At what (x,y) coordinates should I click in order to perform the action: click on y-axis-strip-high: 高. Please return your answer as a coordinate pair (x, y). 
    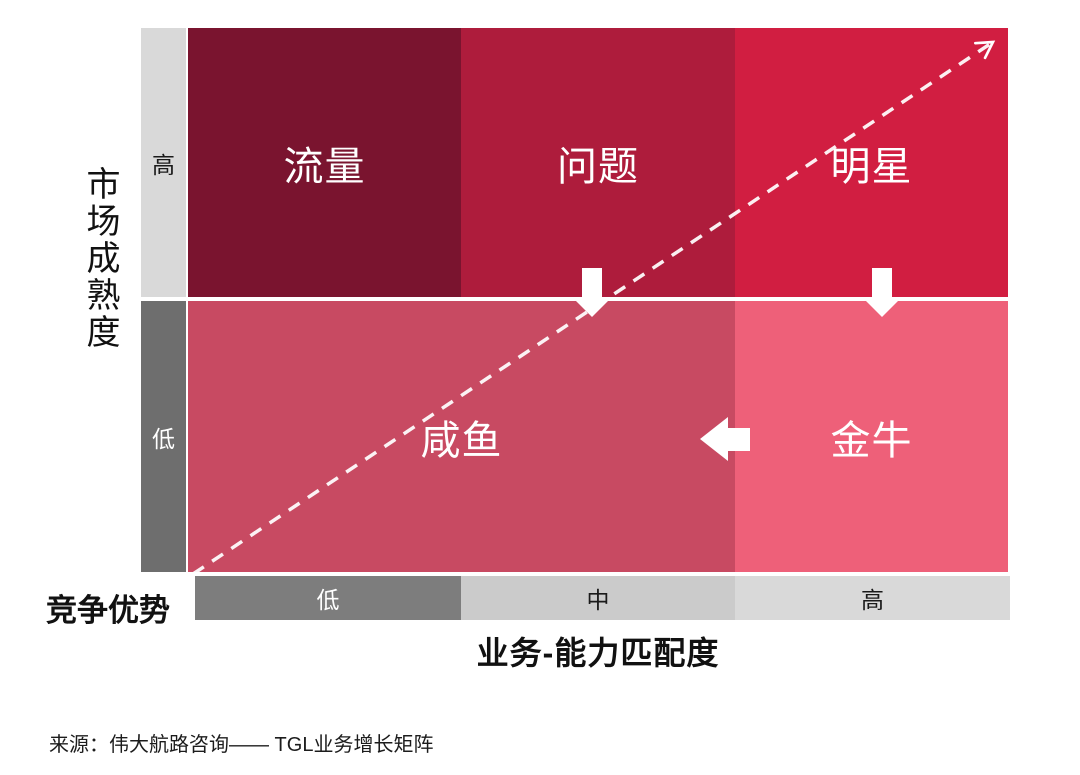
    Looking at the image, I should click on (163, 162).